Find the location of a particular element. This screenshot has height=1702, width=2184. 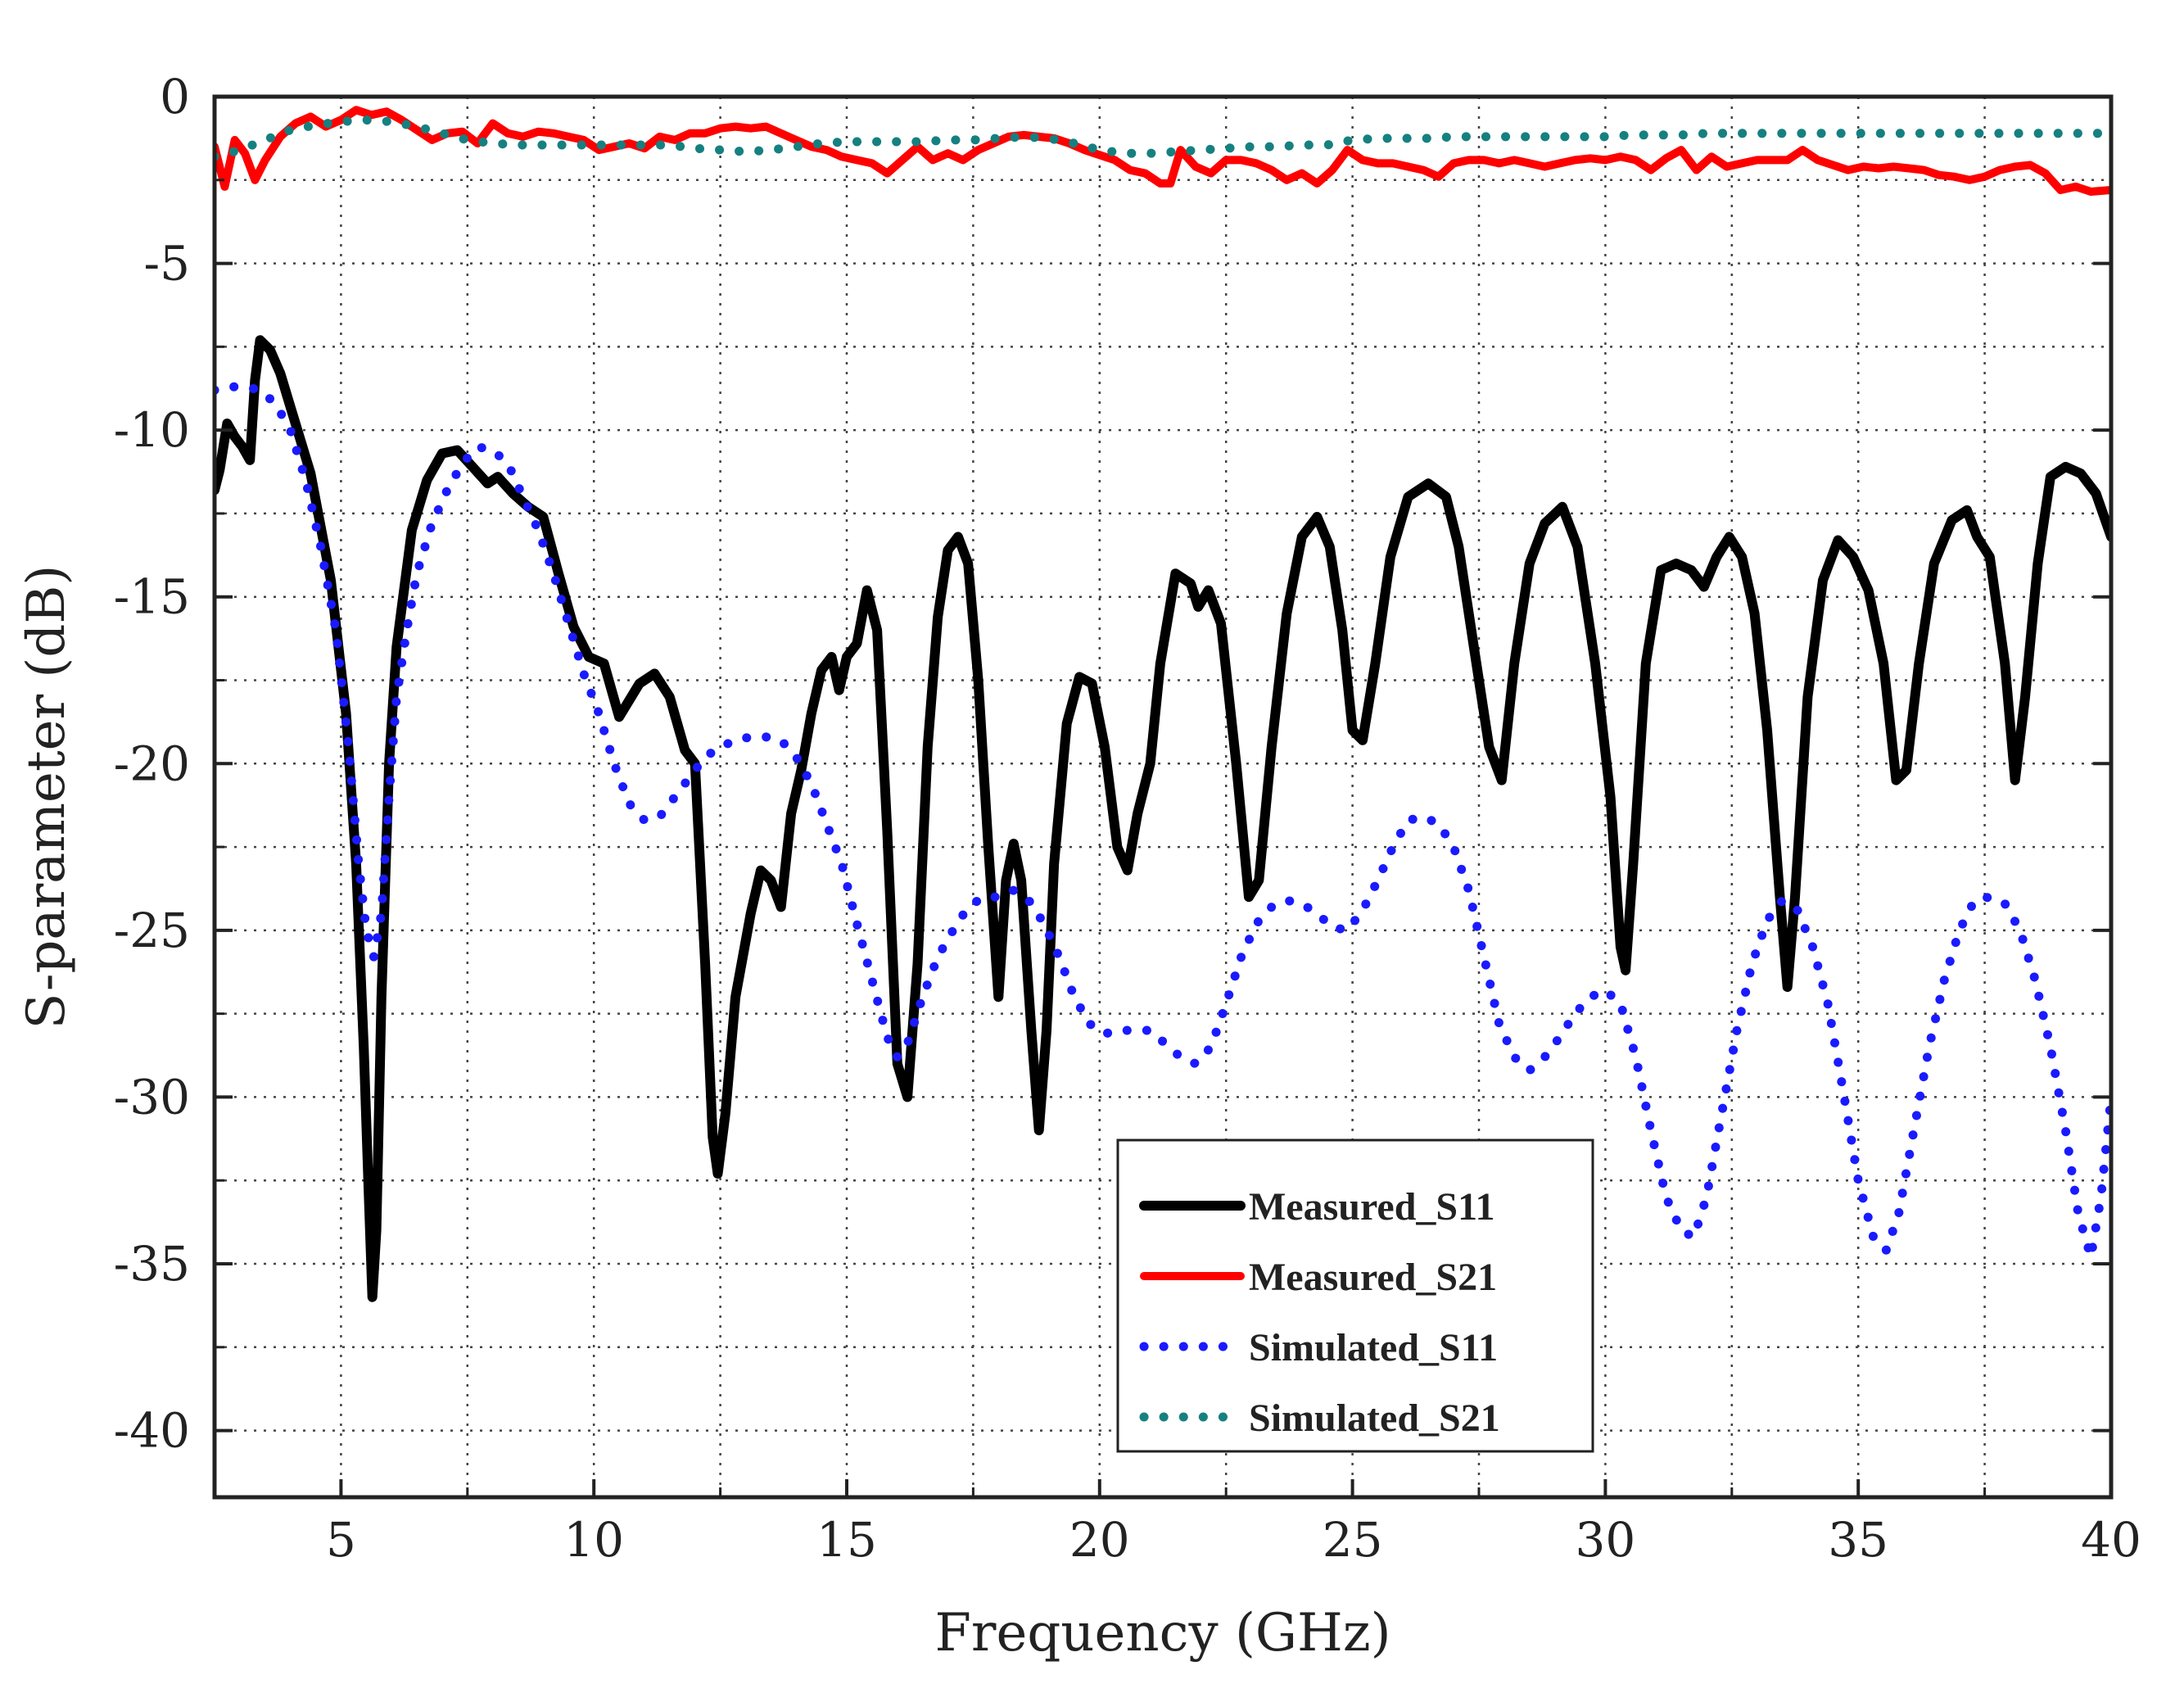

y-tick-label: -35 is located at coordinates (152, 1264).